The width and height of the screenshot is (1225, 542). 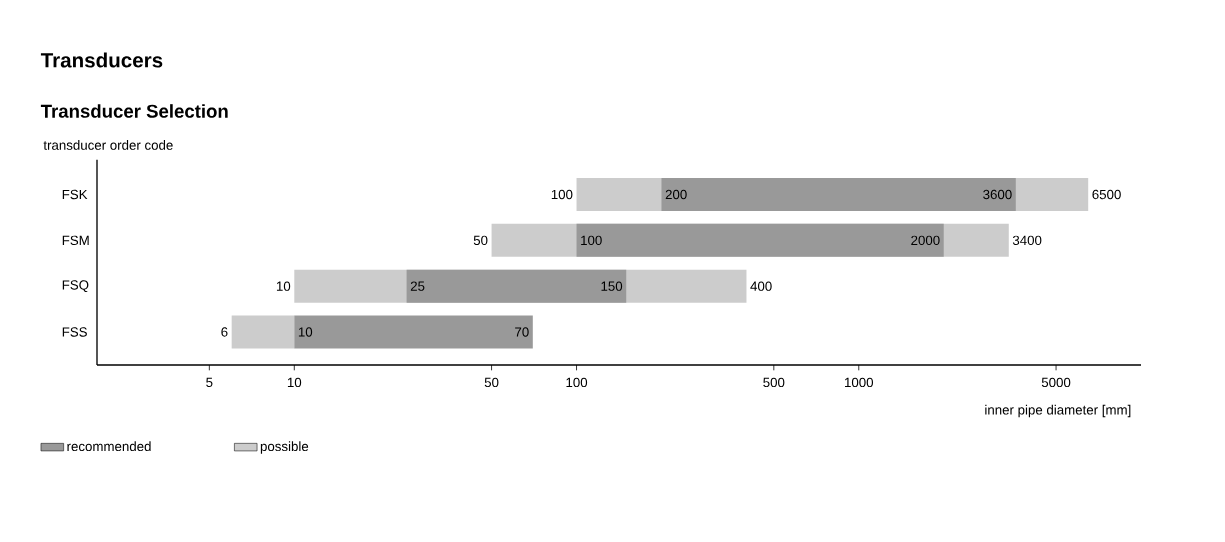 I want to click on y-tick-label: FSS, so click(x=74, y=332).